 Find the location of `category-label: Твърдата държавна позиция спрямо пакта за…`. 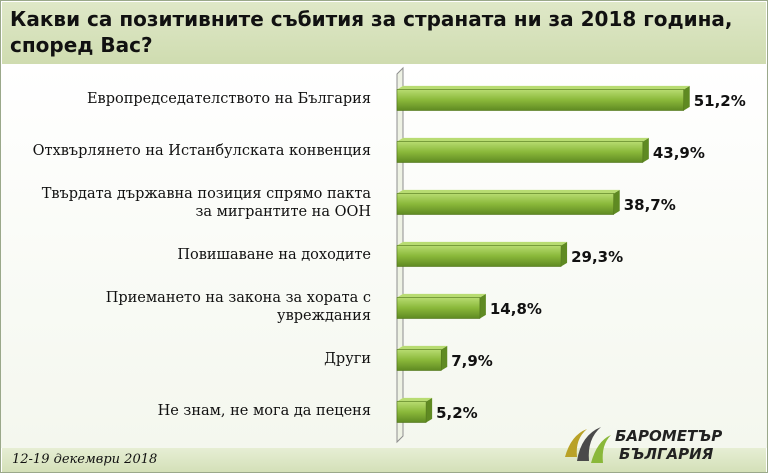

category-label: Твърдата държавна позиция спрямо пакта за… is located at coordinates (206, 203).